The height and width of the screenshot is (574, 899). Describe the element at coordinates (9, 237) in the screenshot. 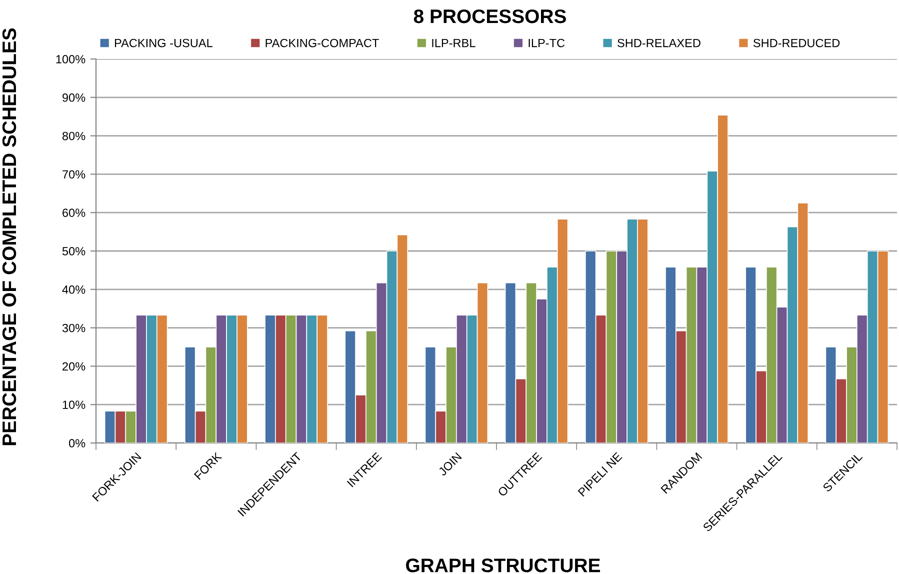

I see `y-axis-title: PERCENTAGE OF COMPLETED SCHEDULES` at that location.